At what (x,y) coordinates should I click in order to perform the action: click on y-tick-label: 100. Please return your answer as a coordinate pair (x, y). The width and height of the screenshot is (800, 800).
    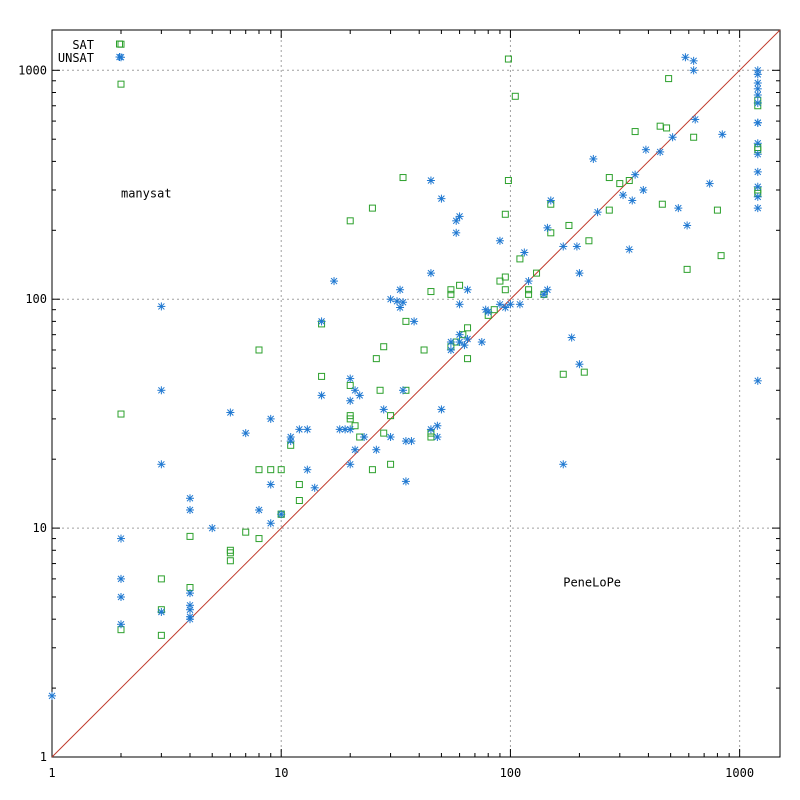
    Looking at the image, I should click on (36, 299).